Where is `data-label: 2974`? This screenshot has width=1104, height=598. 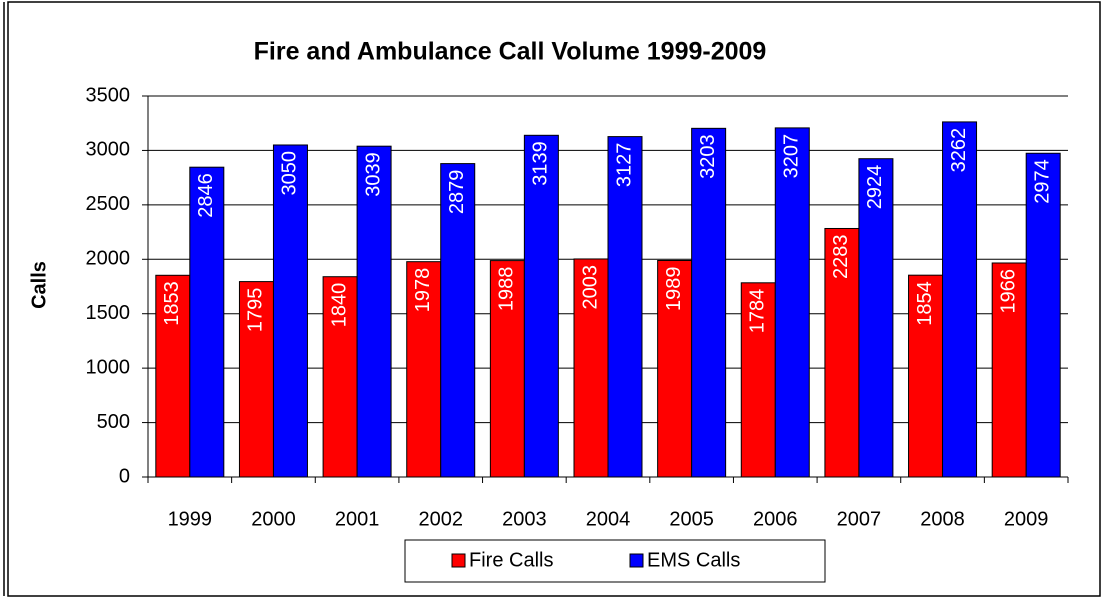
data-label: 2974 is located at coordinates (1042, 181).